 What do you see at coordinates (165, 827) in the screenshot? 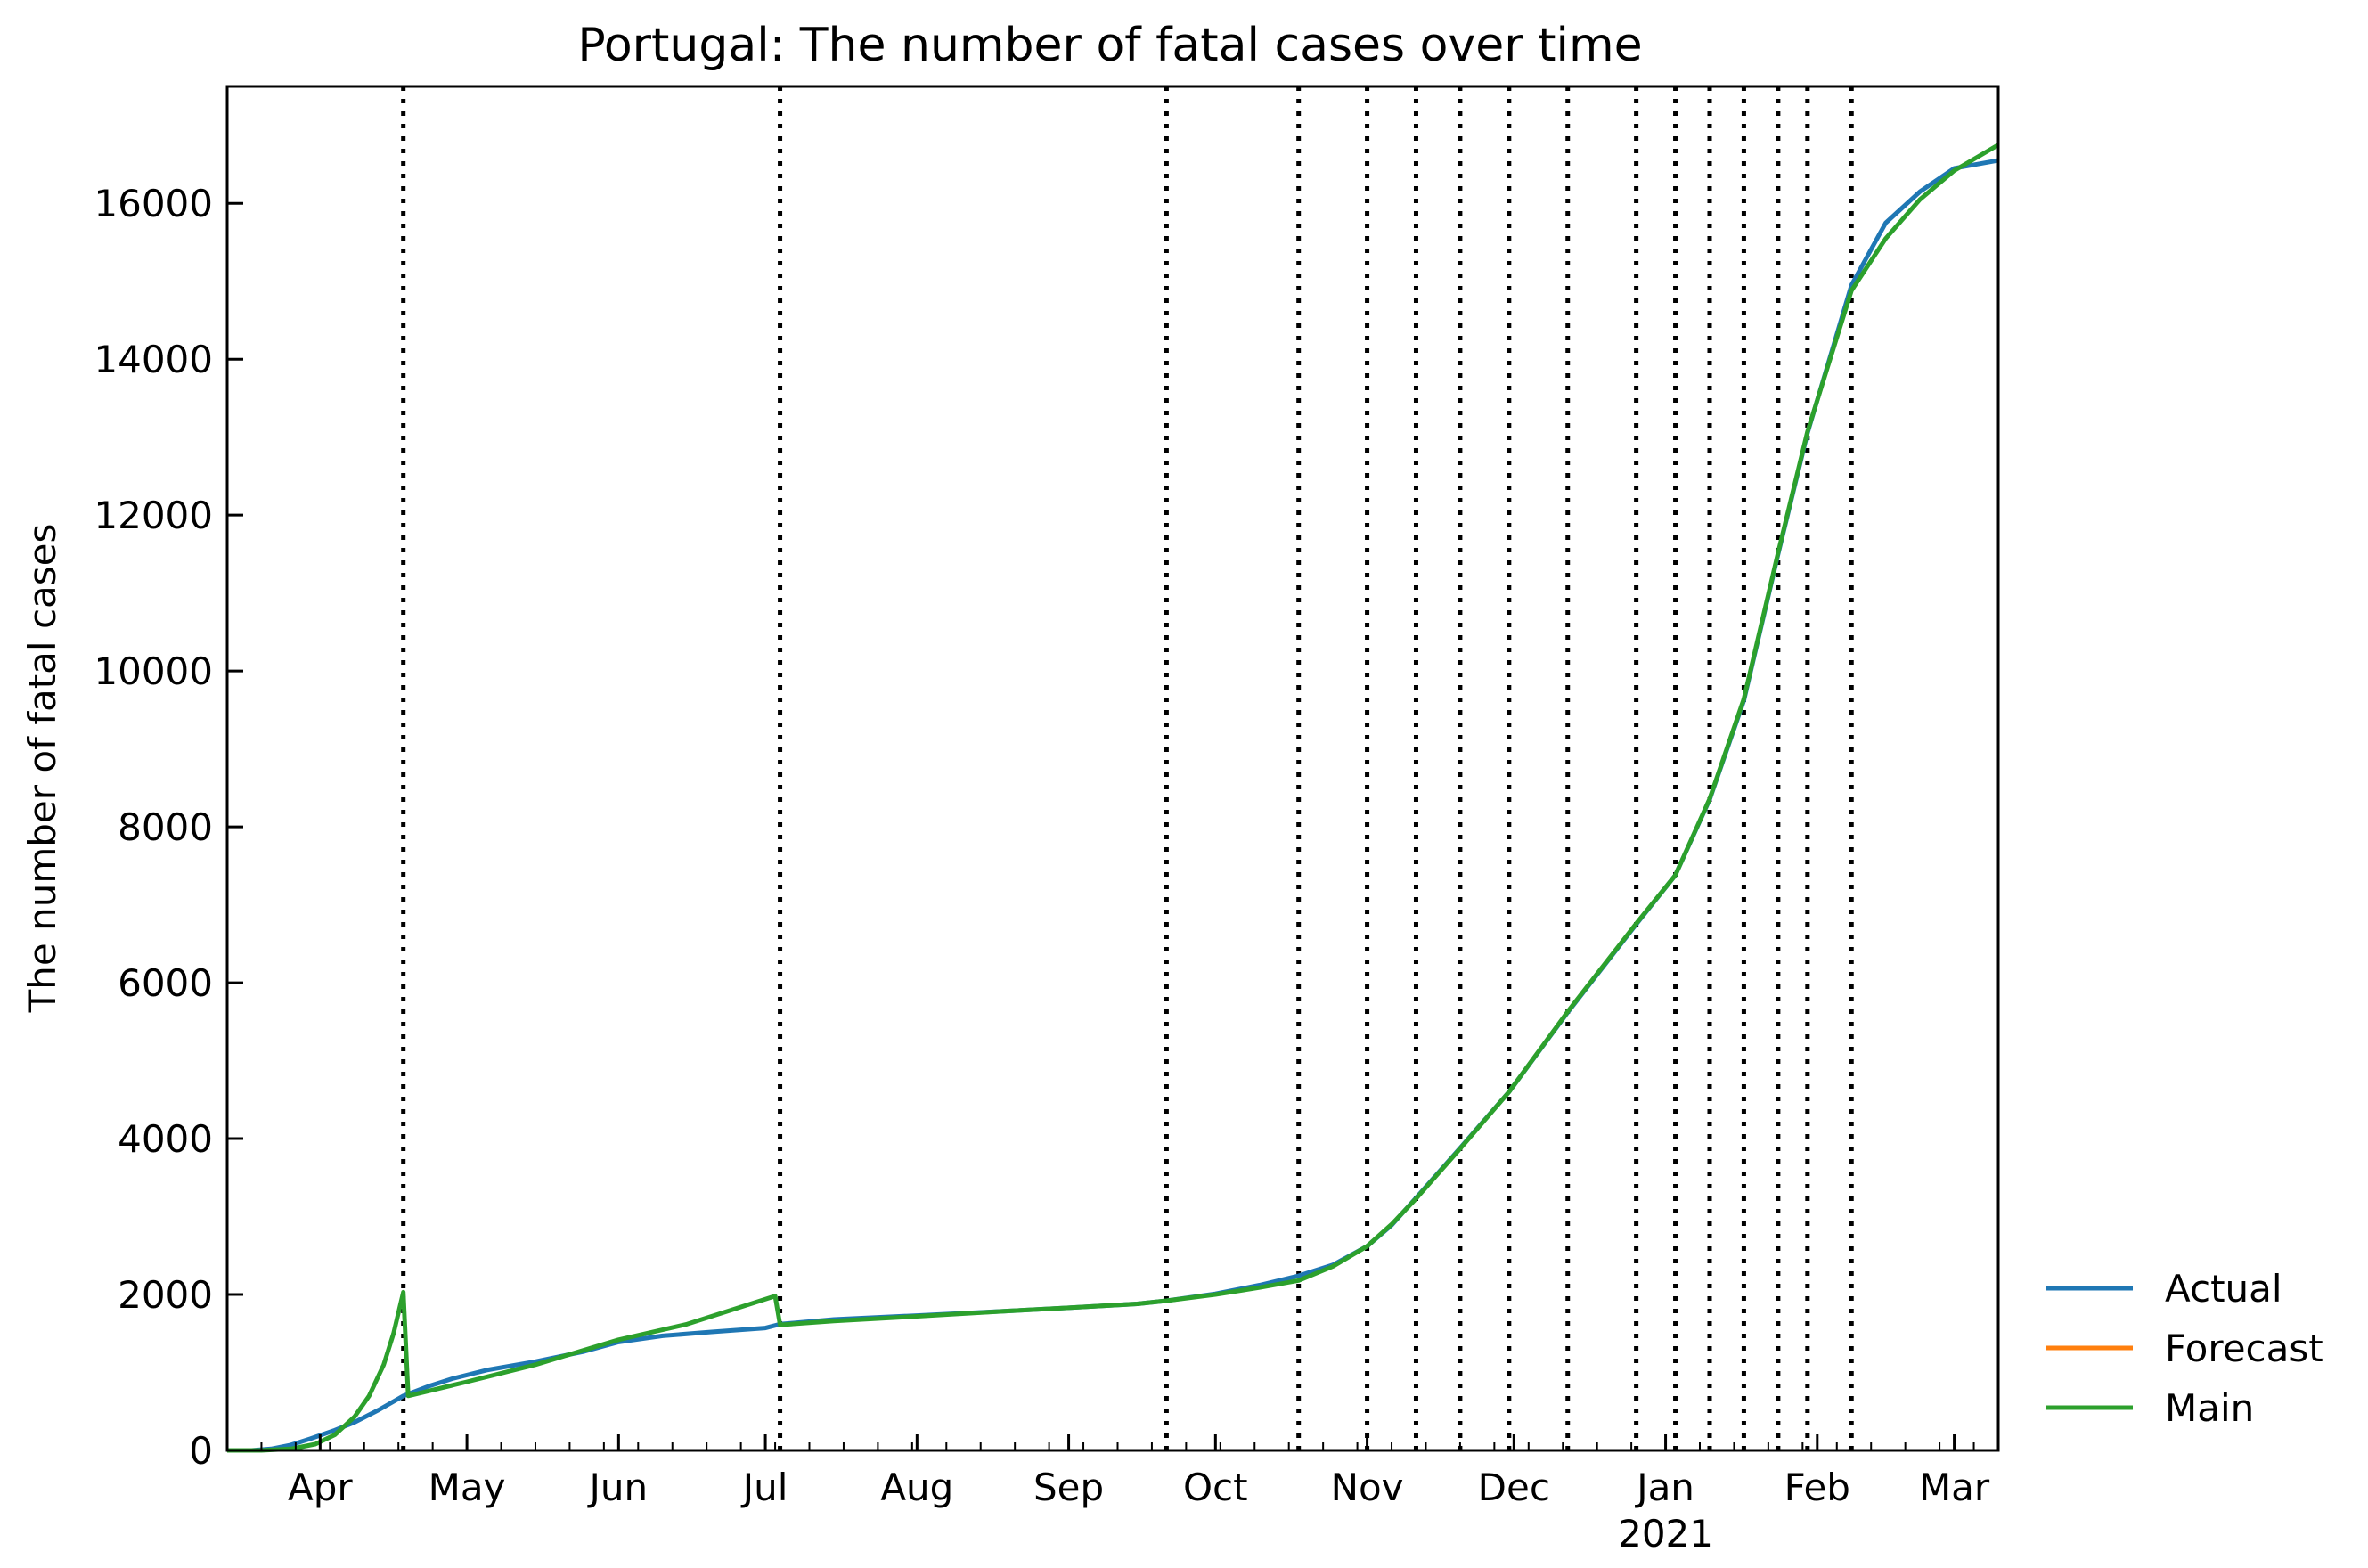
I see `y-tick-label: 8000` at bounding box center [165, 827].